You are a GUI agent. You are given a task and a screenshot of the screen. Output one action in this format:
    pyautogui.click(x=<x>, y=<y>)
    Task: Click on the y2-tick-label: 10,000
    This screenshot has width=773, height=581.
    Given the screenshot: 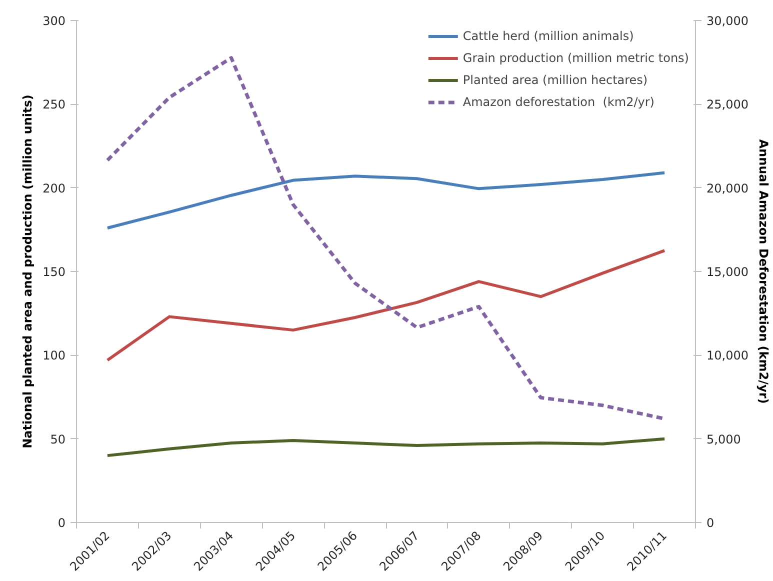 What is the action you would take?
    pyautogui.click(x=727, y=355)
    